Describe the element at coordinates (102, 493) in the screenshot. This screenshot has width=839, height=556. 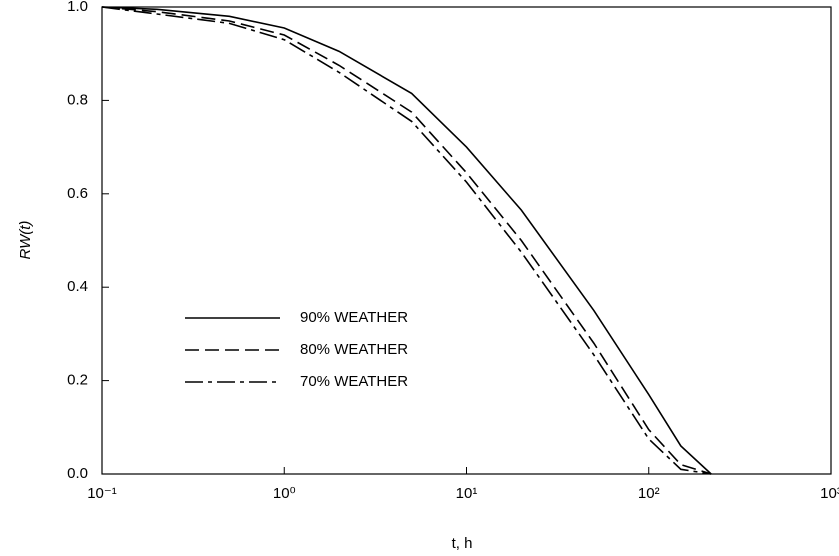
I see `x-tick-label: 10⁻¹` at that location.